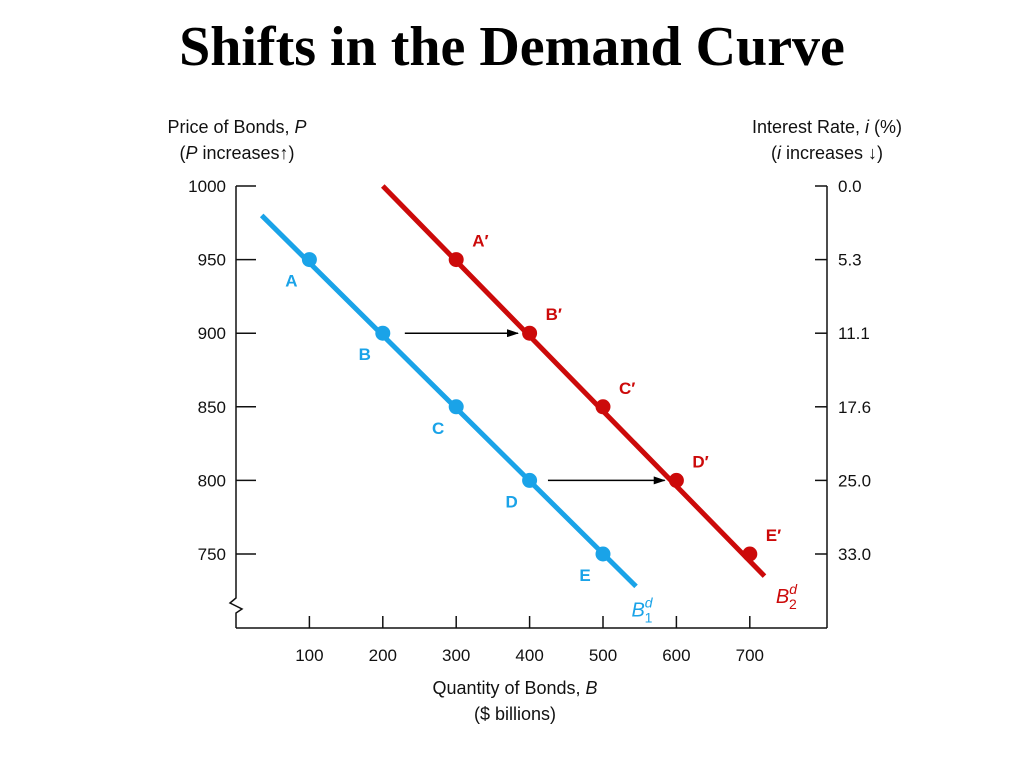  I want to click on point-label: A′, so click(480, 241).